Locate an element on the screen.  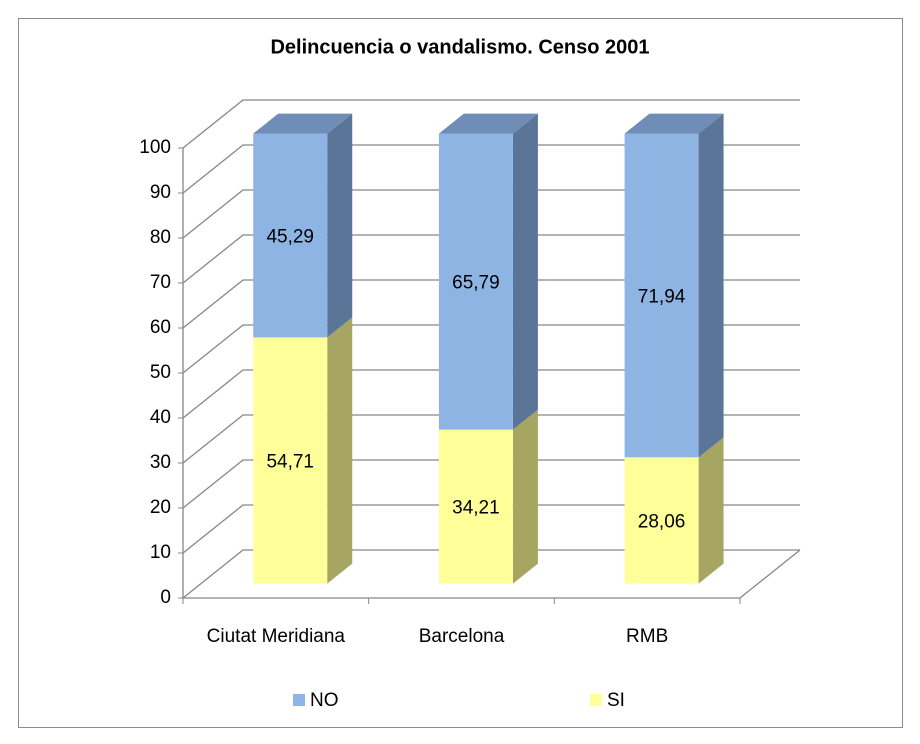
value-label: 28,06 is located at coordinates (662, 521).